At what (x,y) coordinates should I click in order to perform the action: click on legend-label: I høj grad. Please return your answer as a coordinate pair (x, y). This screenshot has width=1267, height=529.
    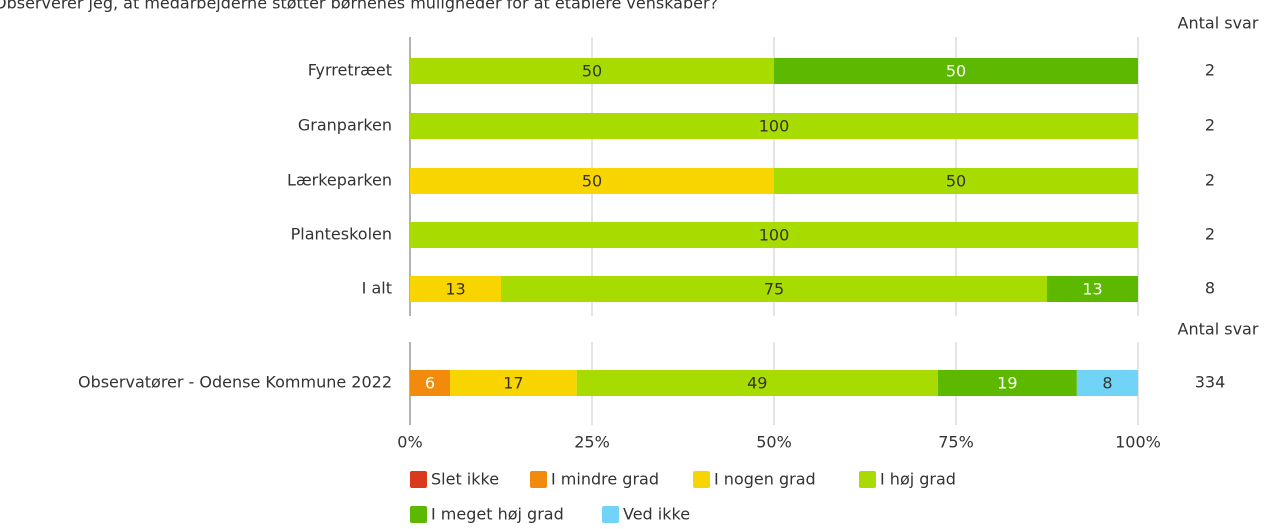
    Looking at the image, I should click on (918, 479).